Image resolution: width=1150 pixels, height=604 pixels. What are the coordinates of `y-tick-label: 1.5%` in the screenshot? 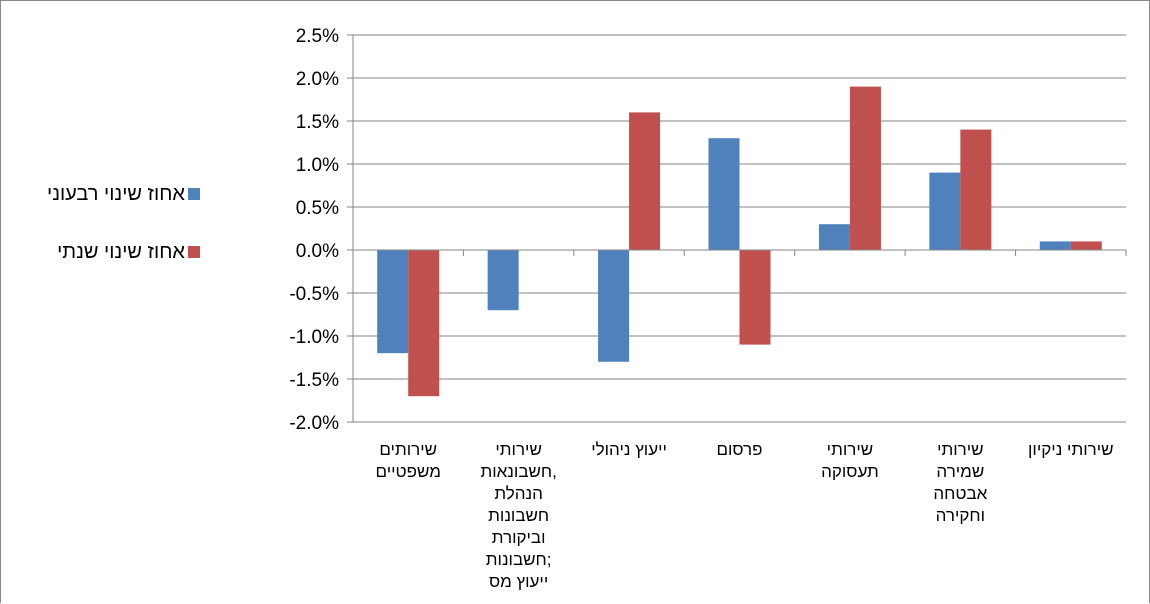 It's located at (317, 122).